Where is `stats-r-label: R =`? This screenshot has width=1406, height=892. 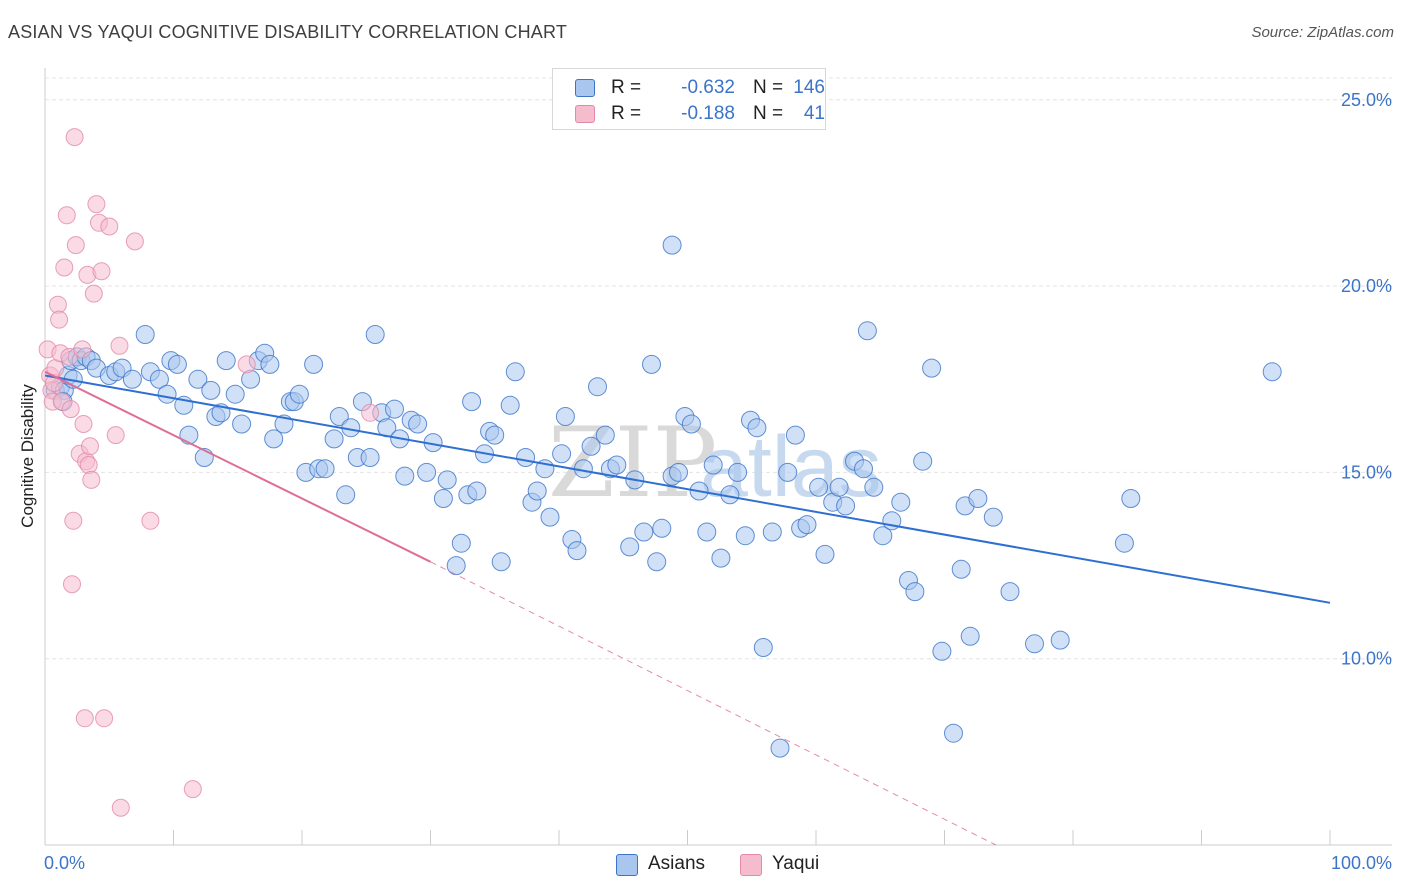 stats-r-label: R = is located at coordinates (626, 87).